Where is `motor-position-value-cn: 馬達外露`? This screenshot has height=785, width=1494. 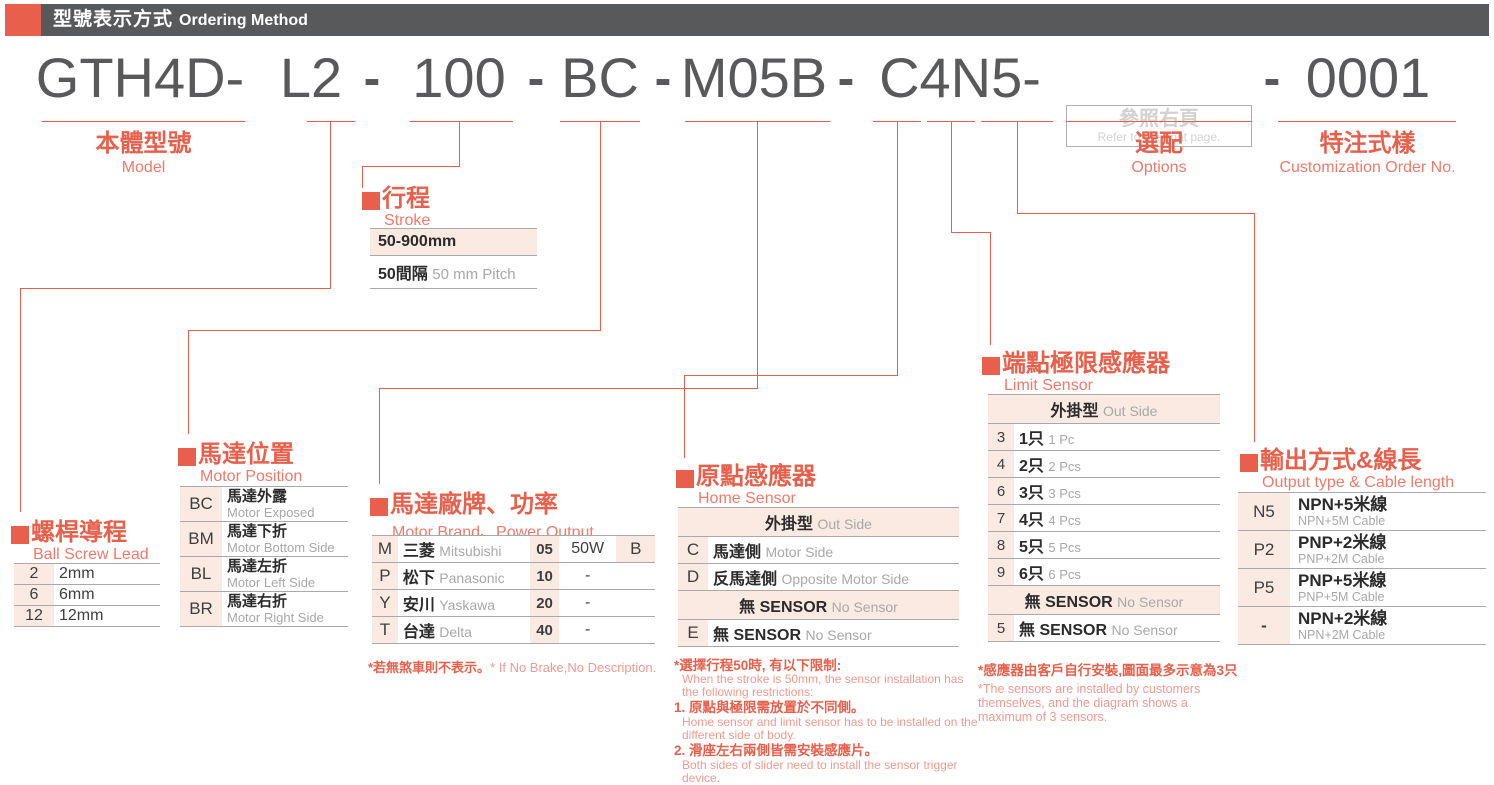 motor-position-value-cn: 馬達外露 is located at coordinates (257, 496).